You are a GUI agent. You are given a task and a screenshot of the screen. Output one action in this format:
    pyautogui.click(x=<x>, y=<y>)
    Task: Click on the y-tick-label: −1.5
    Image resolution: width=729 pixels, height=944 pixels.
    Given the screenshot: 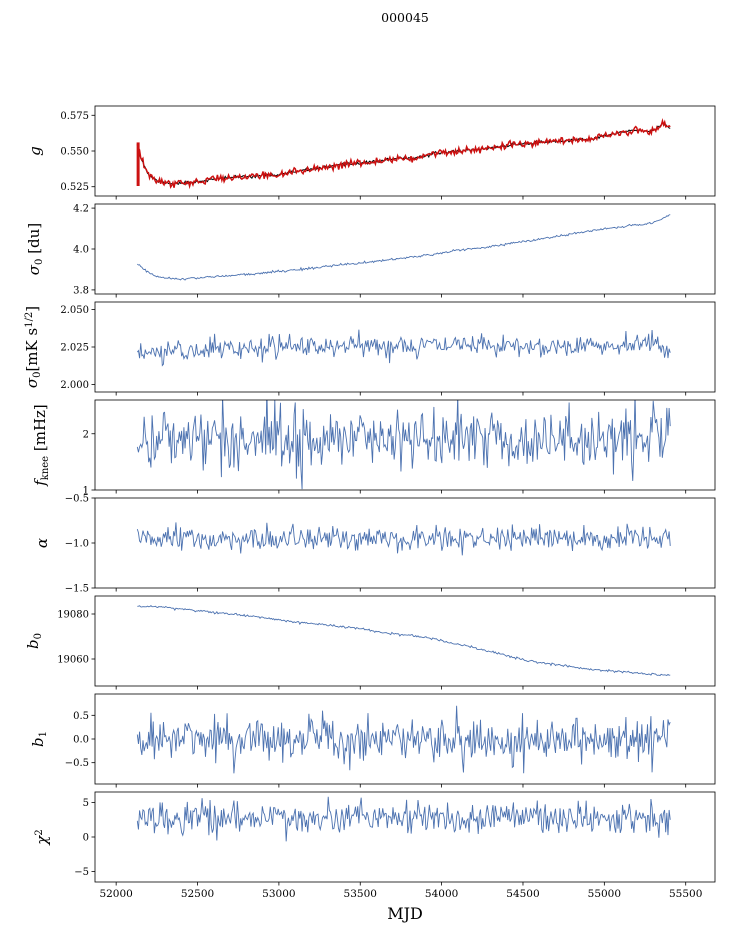 What is the action you would take?
    pyautogui.click(x=77, y=589)
    